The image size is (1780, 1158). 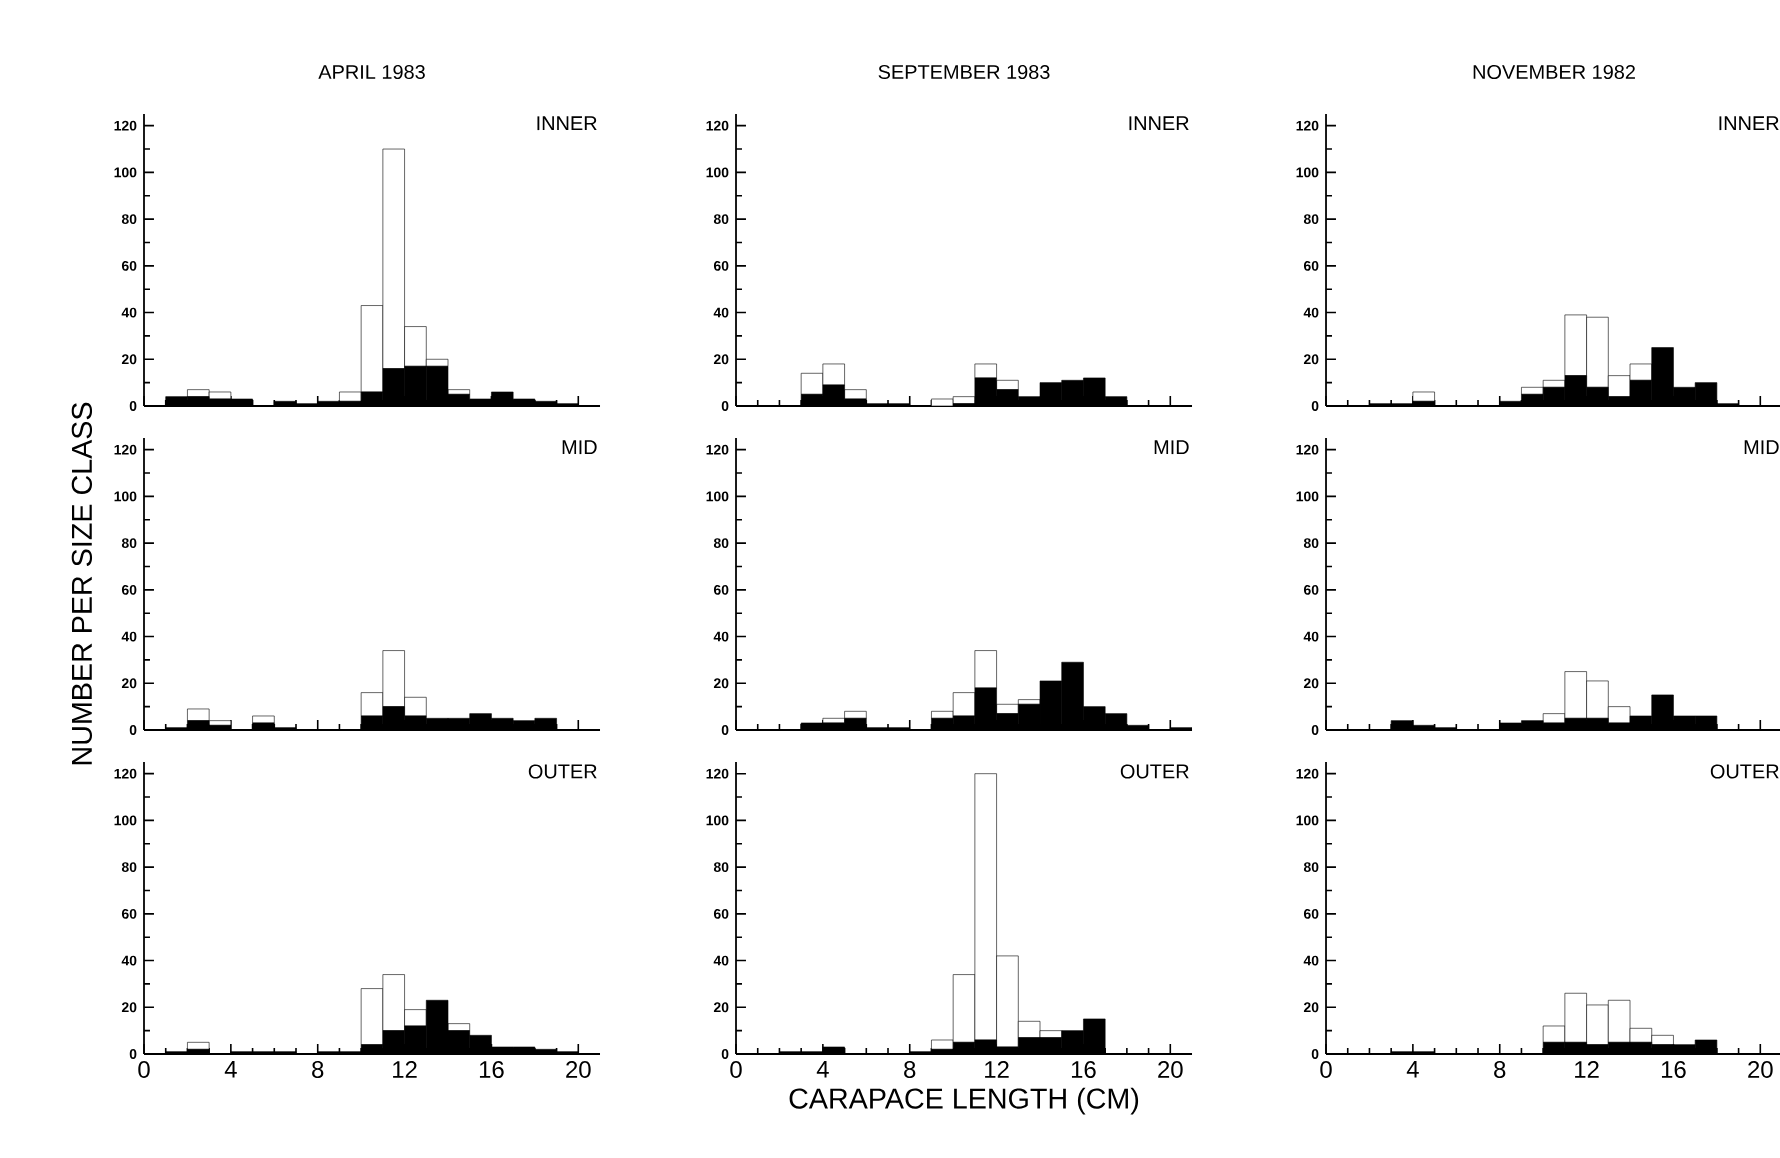 I want to click on chart-title: NOVEMBER 1982, so click(x=1554, y=72).